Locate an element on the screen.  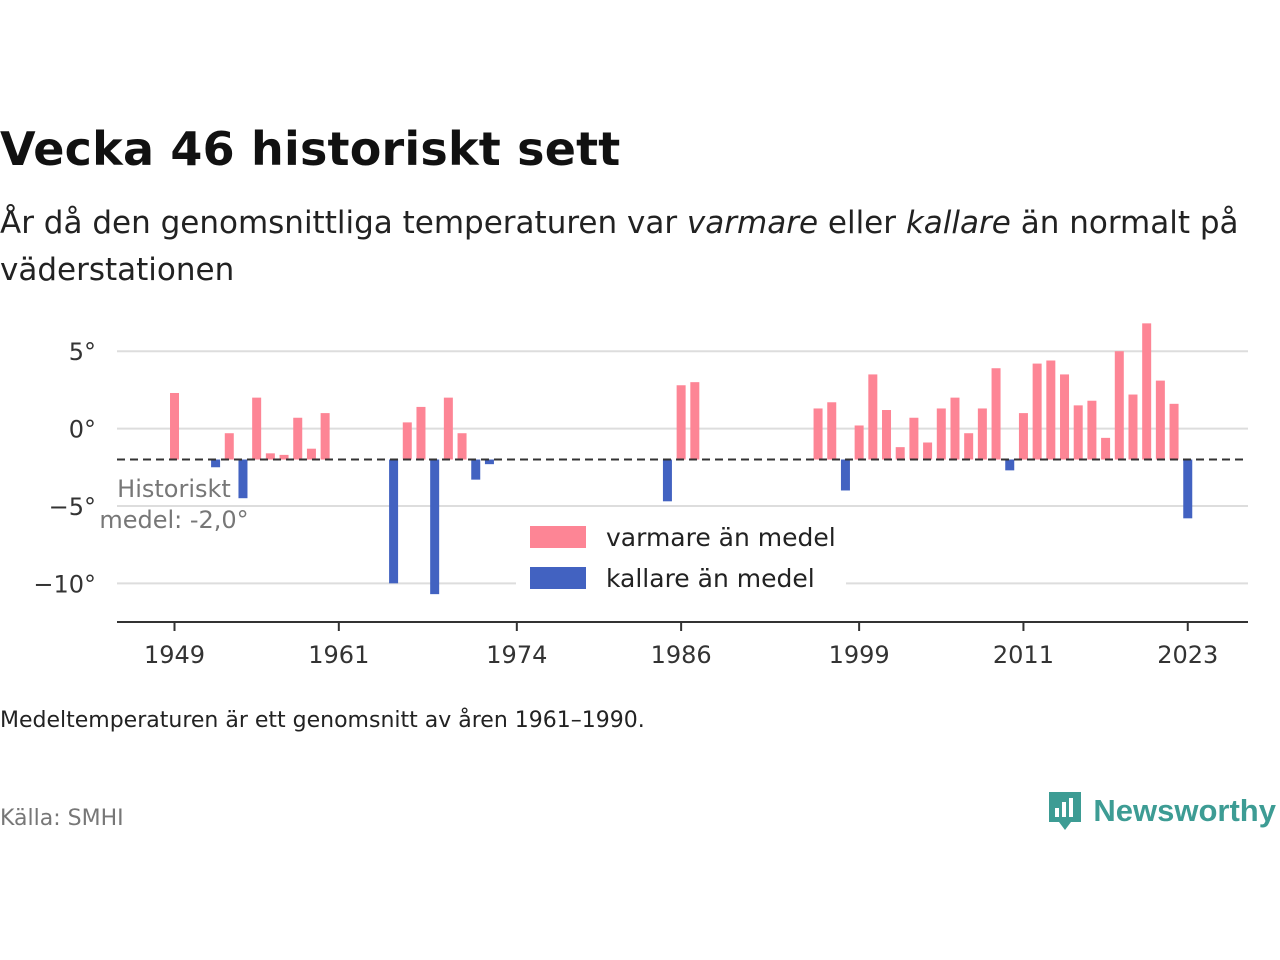
newsworthy-logo: Newsworthy is located at coordinates (1161, 811).